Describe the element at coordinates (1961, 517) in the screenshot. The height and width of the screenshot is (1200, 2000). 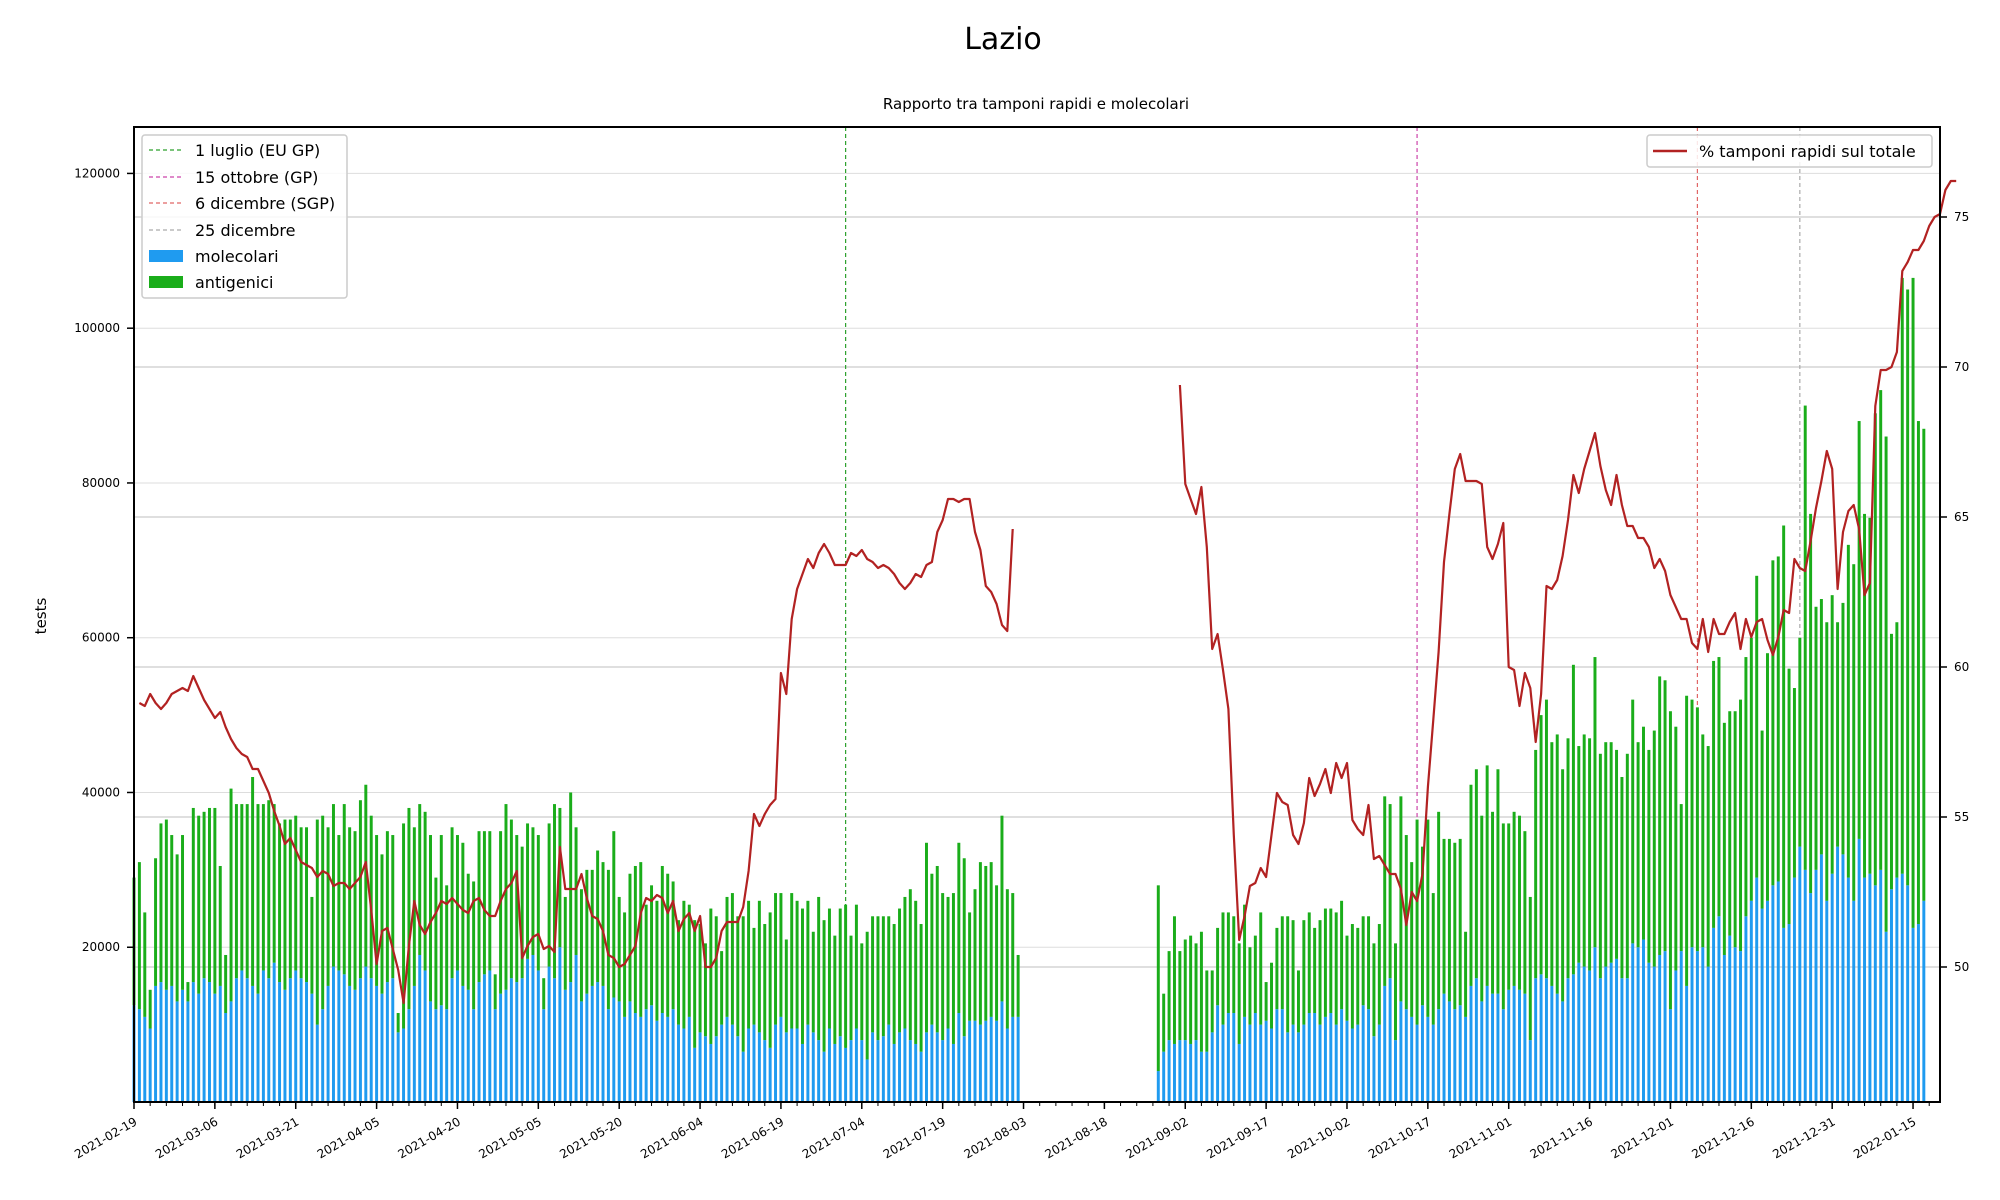
I see `y-right-tick-label: 65` at that location.